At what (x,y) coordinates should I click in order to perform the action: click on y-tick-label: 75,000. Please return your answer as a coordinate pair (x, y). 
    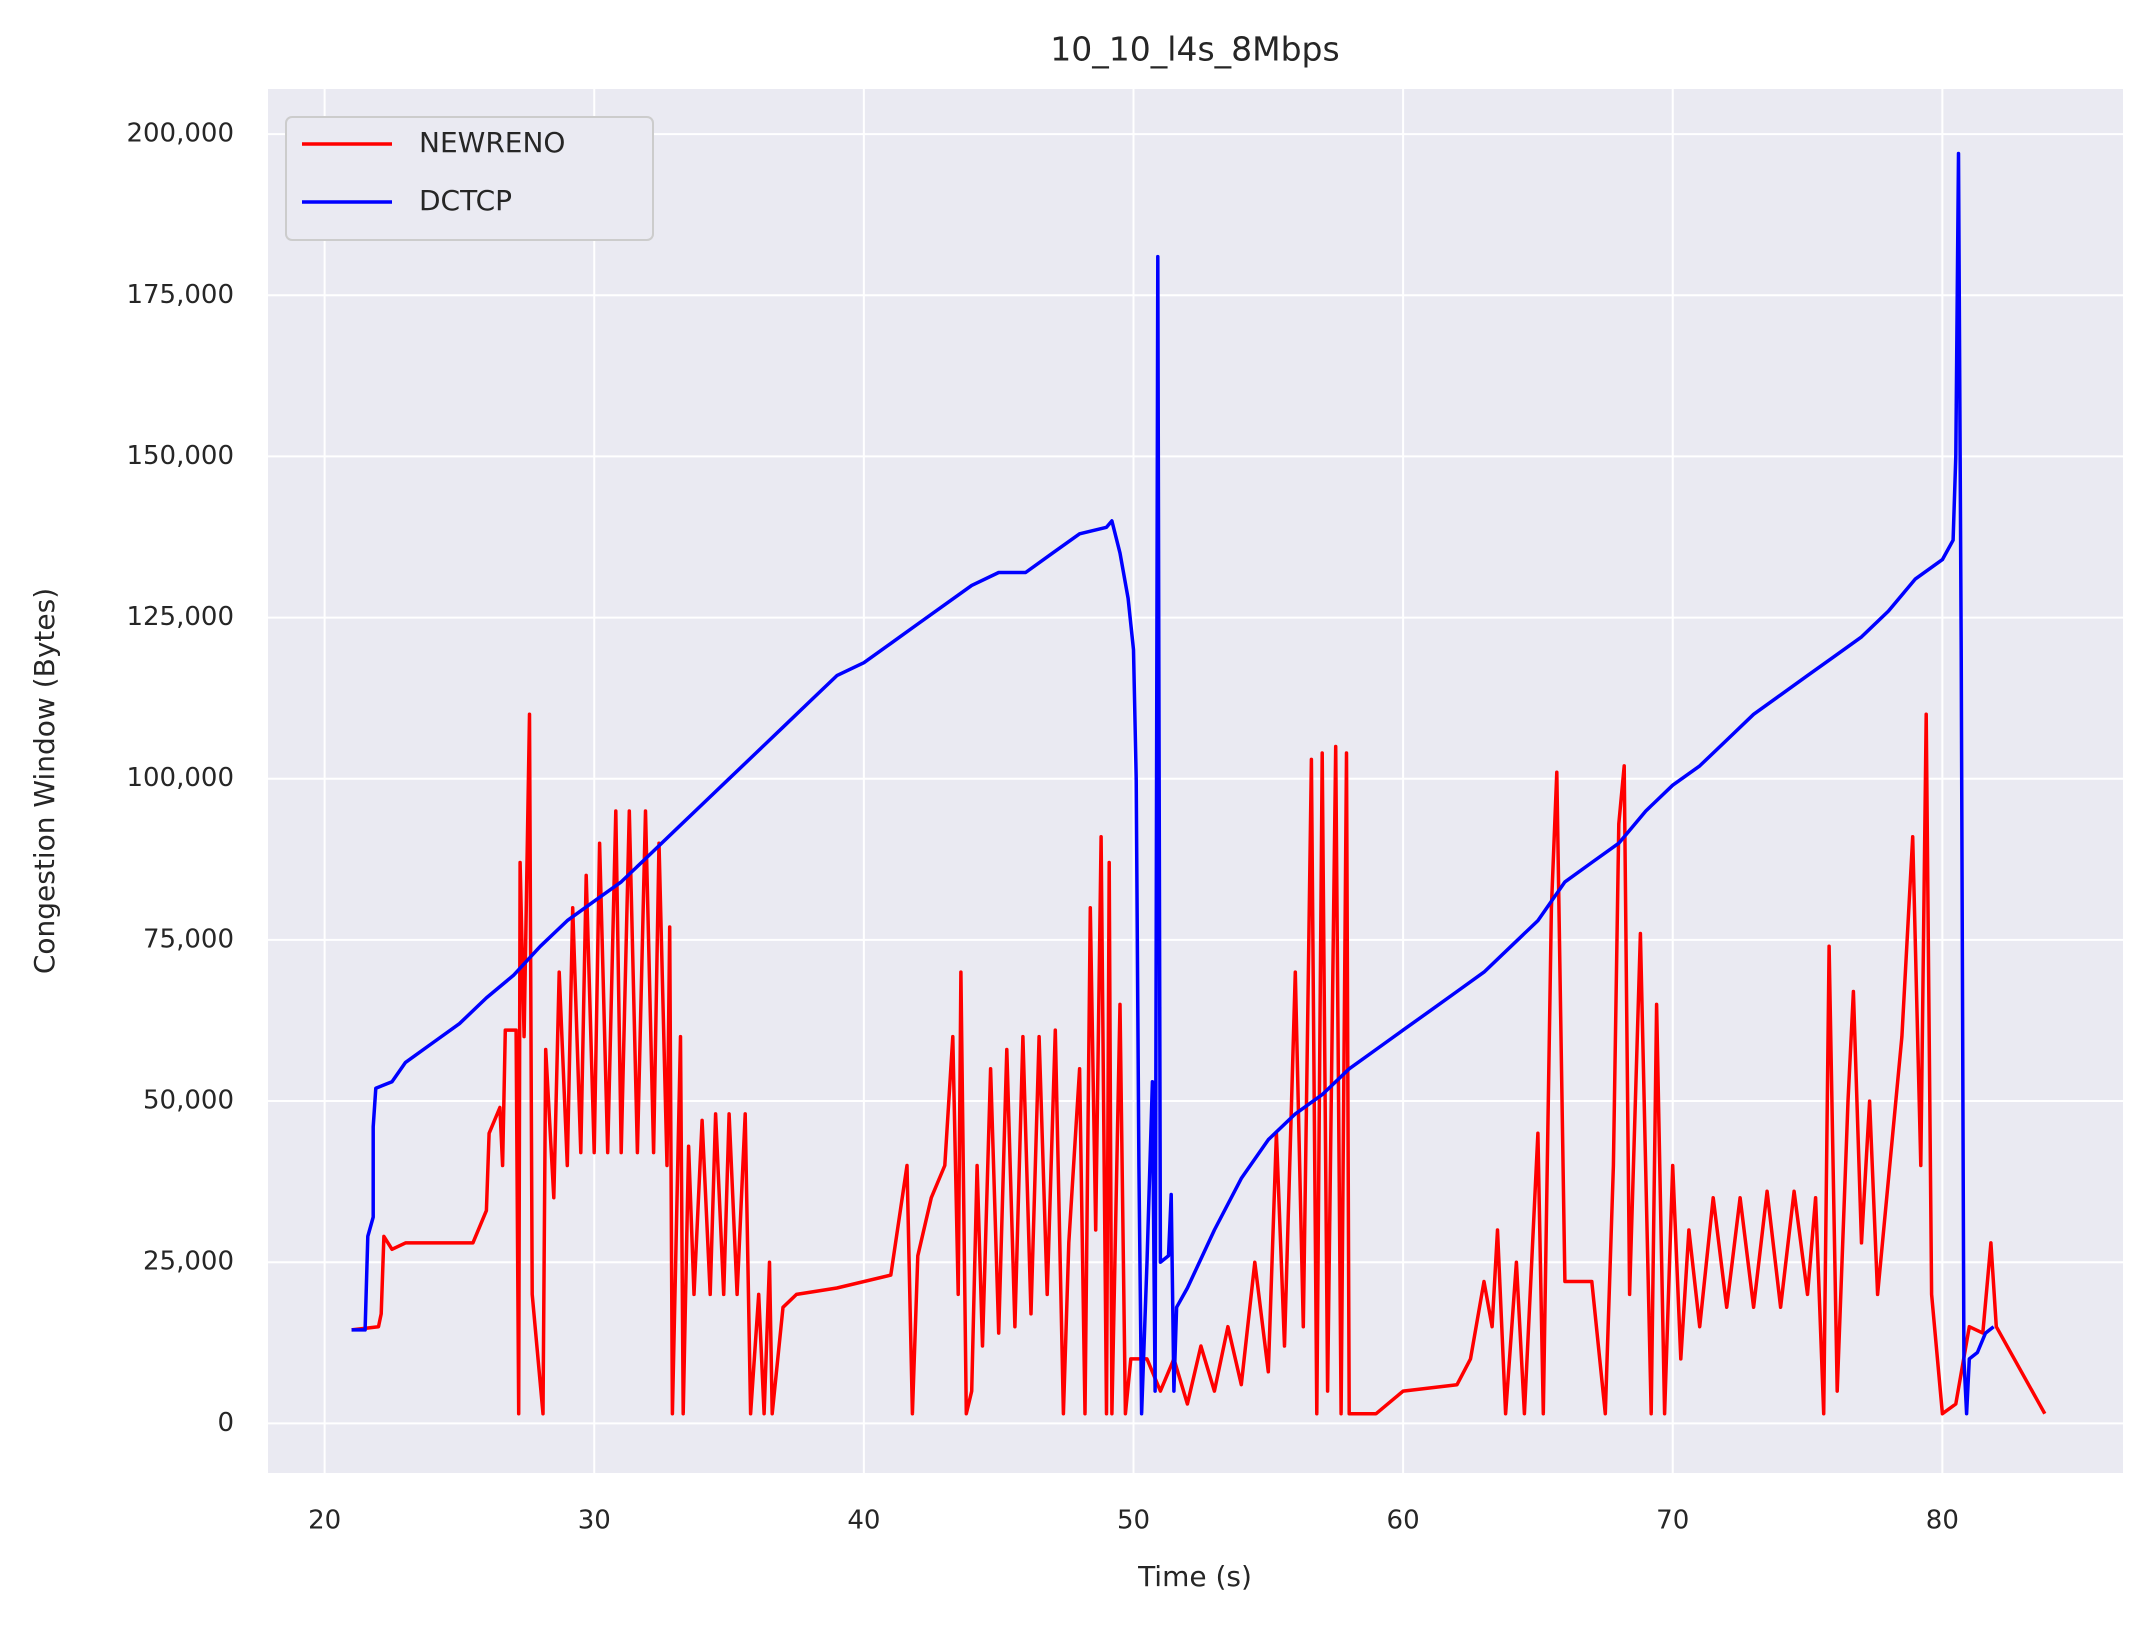
    Looking at the image, I should click on (188, 939).